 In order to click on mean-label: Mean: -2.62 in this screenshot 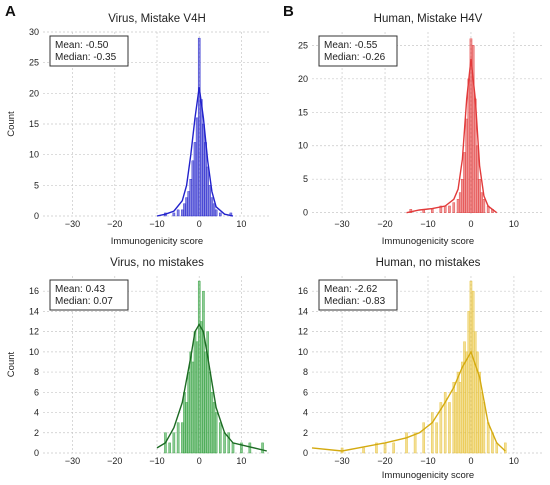, I will do `click(351, 289)`.